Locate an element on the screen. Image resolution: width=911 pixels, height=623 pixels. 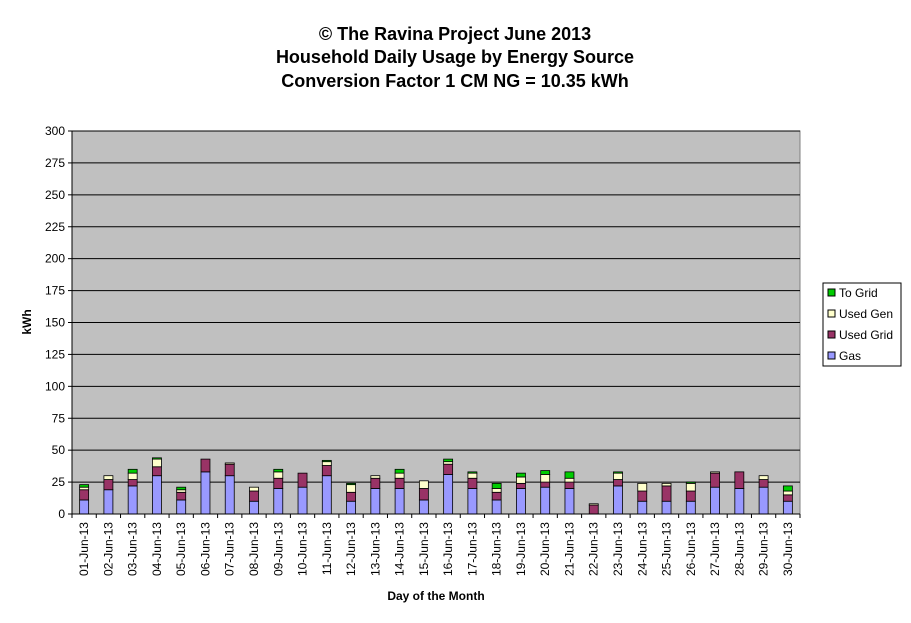
x-tick-label: 09-Jun-13 is located at coordinates (278, 549).